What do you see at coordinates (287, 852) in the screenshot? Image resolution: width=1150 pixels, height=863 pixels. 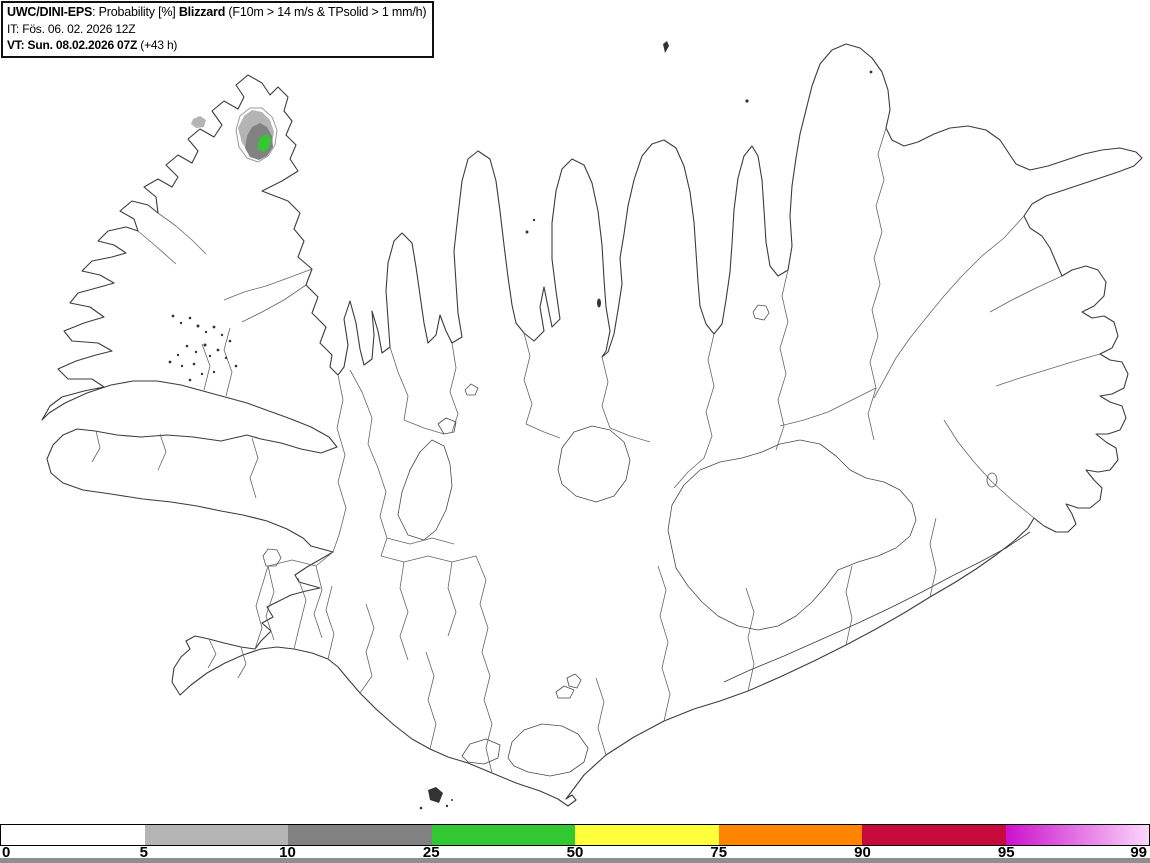 I see `colorbar-tick-10: 10` at bounding box center [287, 852].